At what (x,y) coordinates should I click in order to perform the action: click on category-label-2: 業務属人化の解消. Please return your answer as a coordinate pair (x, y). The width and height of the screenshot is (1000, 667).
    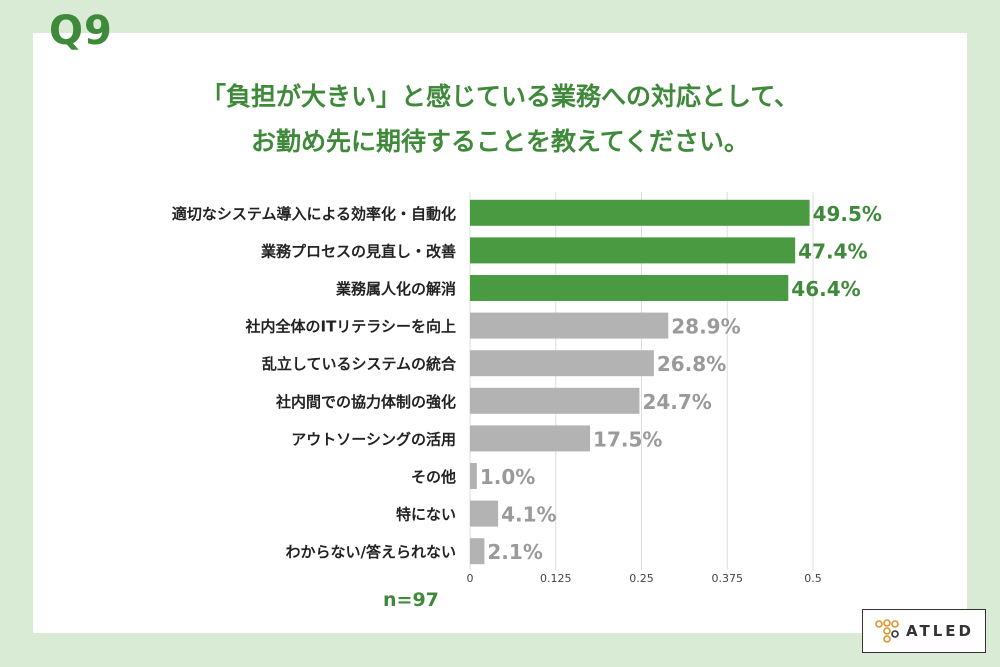
    Looking at the image, I should click on (395, 289).